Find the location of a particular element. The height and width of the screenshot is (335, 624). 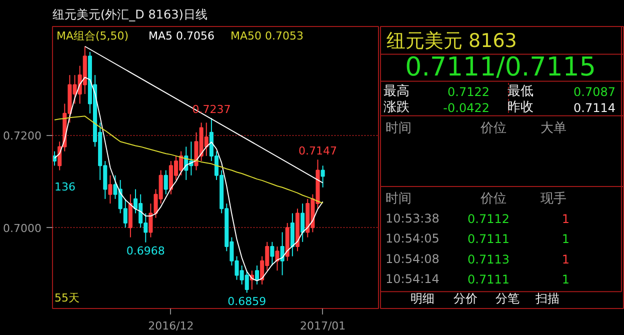

text: 10:53:38 is located at coordinates (413, 218).